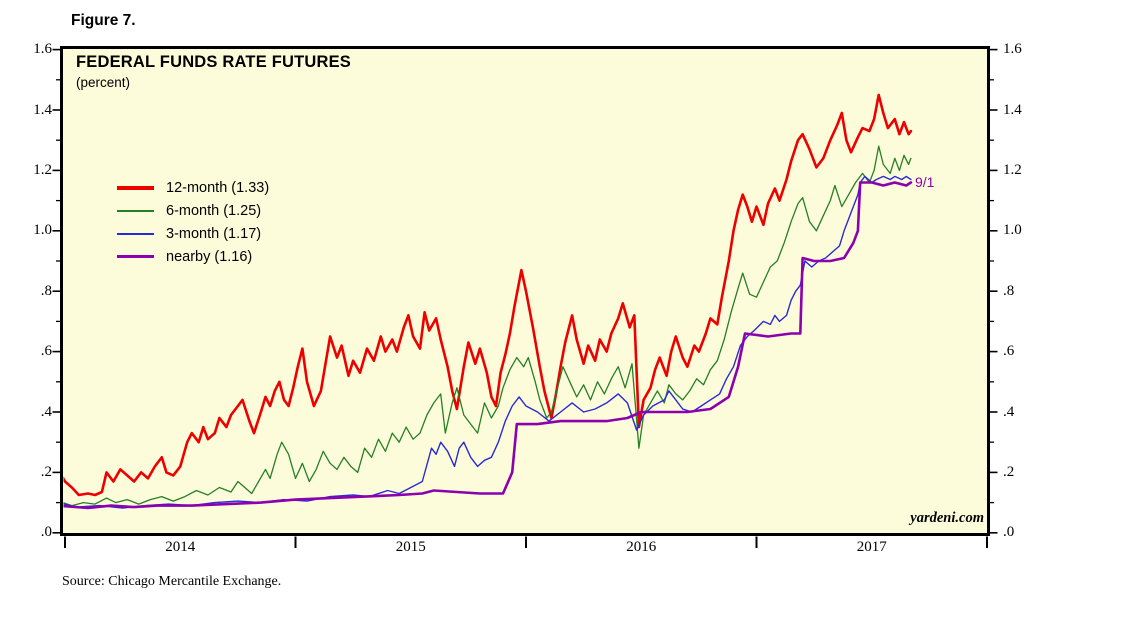  Describe the element at coordinates (1012, 109) in the screenshot. I see `y-axis-tick-label-right: 1.4` at that location.